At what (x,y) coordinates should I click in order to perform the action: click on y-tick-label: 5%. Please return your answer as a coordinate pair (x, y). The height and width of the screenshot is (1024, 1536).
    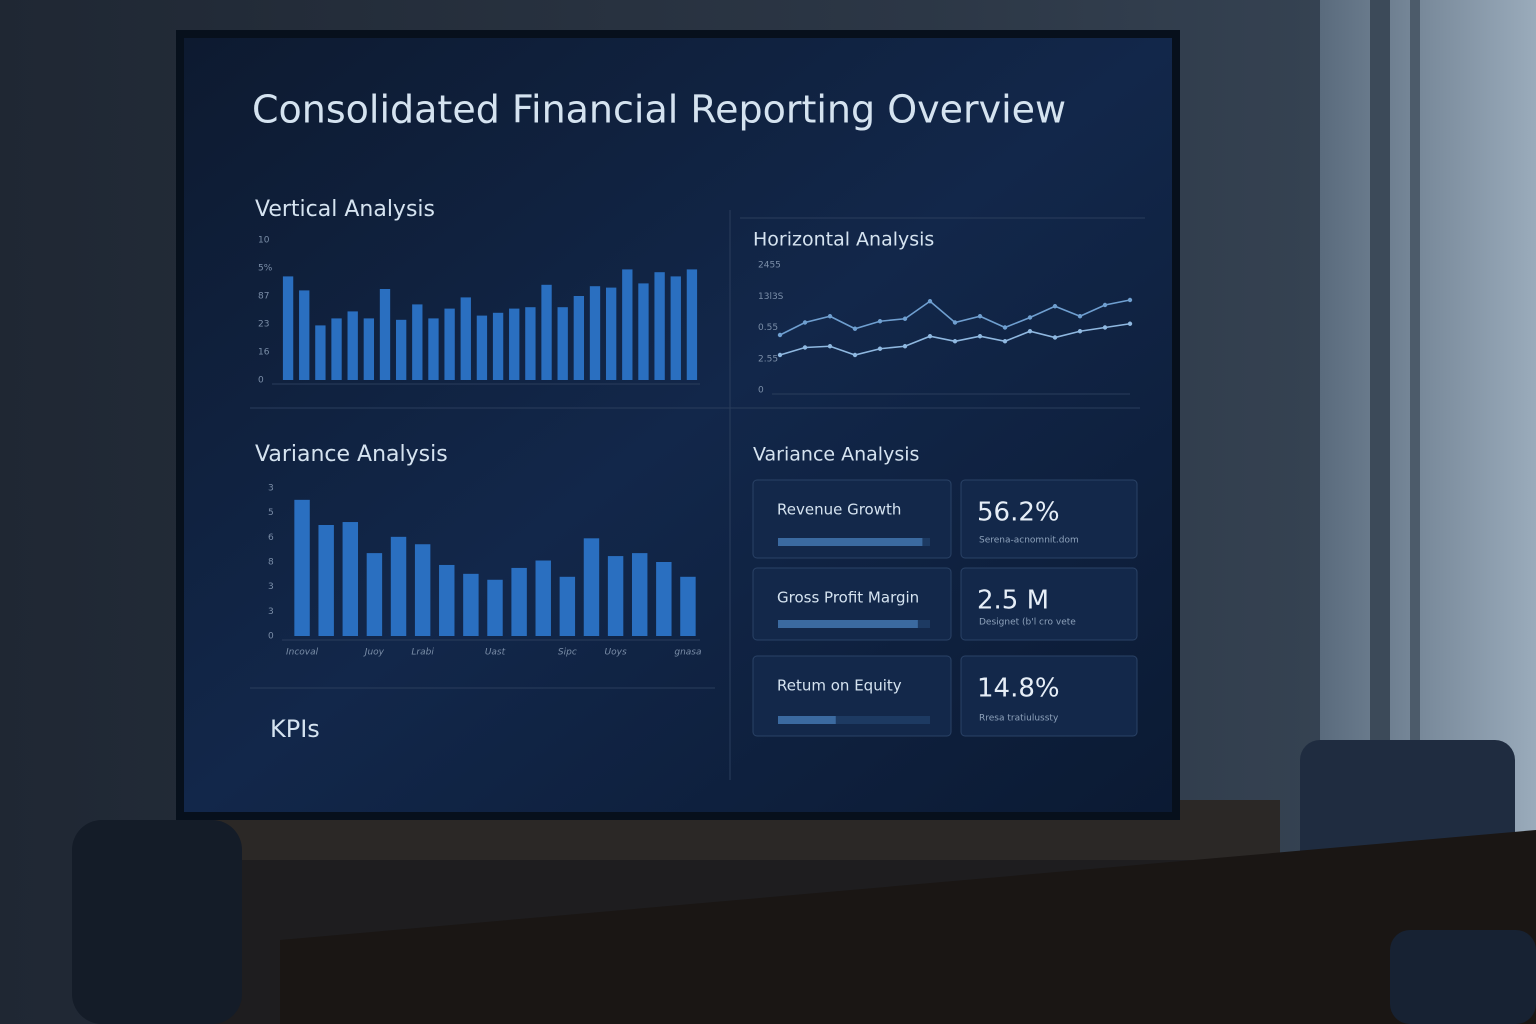
    Looking at the image, I should click on (265, 269).